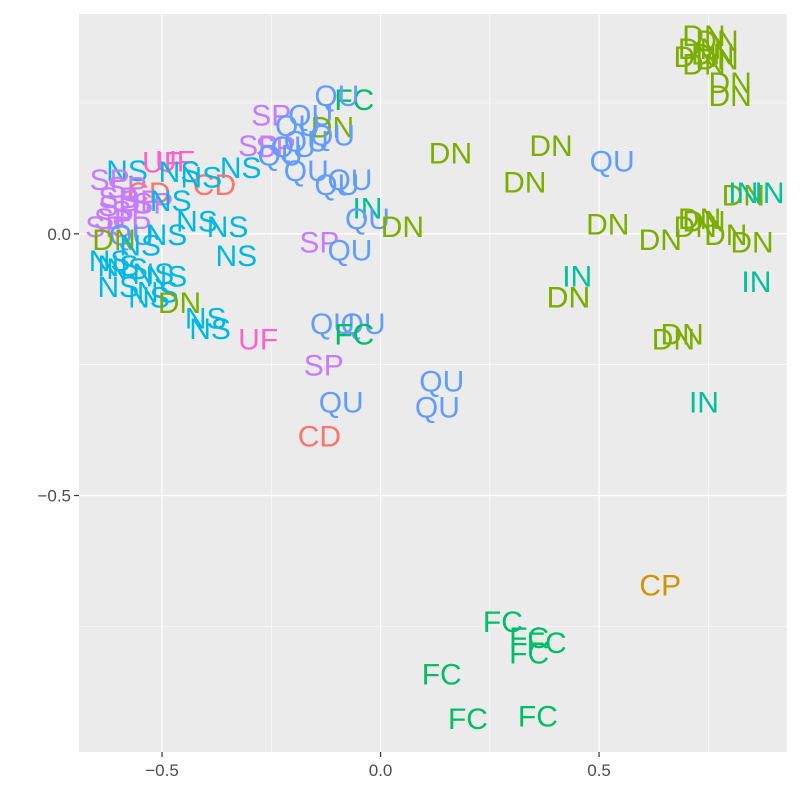 Image resolution: width=800 pixels, height=800 pixels. I want to click on x-tick-label: 0.5, so click(599, 770).